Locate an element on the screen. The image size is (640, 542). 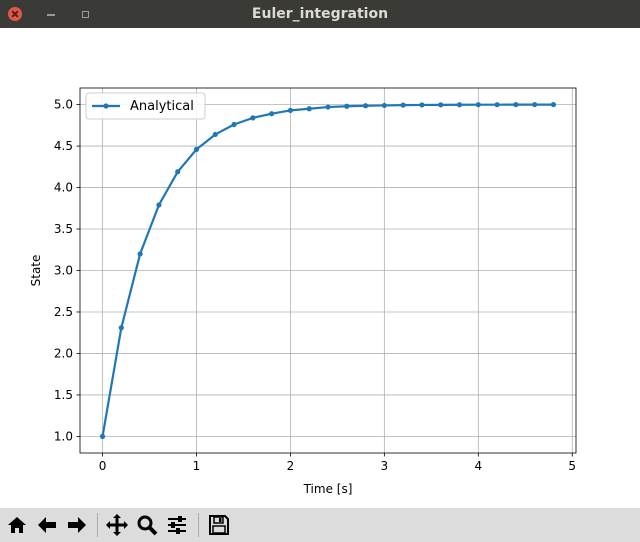
y-tick-label: 1.5 is located at coordinates (63, 395).